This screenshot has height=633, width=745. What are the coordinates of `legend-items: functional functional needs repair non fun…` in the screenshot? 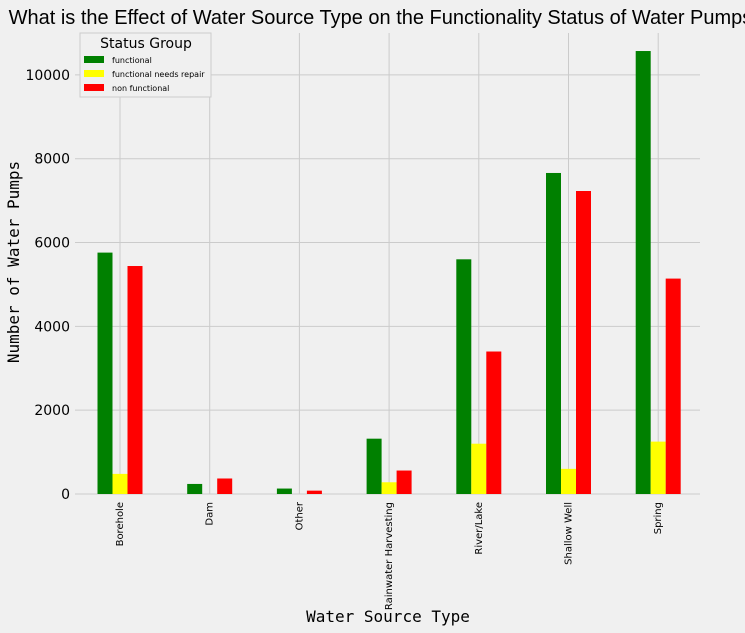 It's located at (144, 74).